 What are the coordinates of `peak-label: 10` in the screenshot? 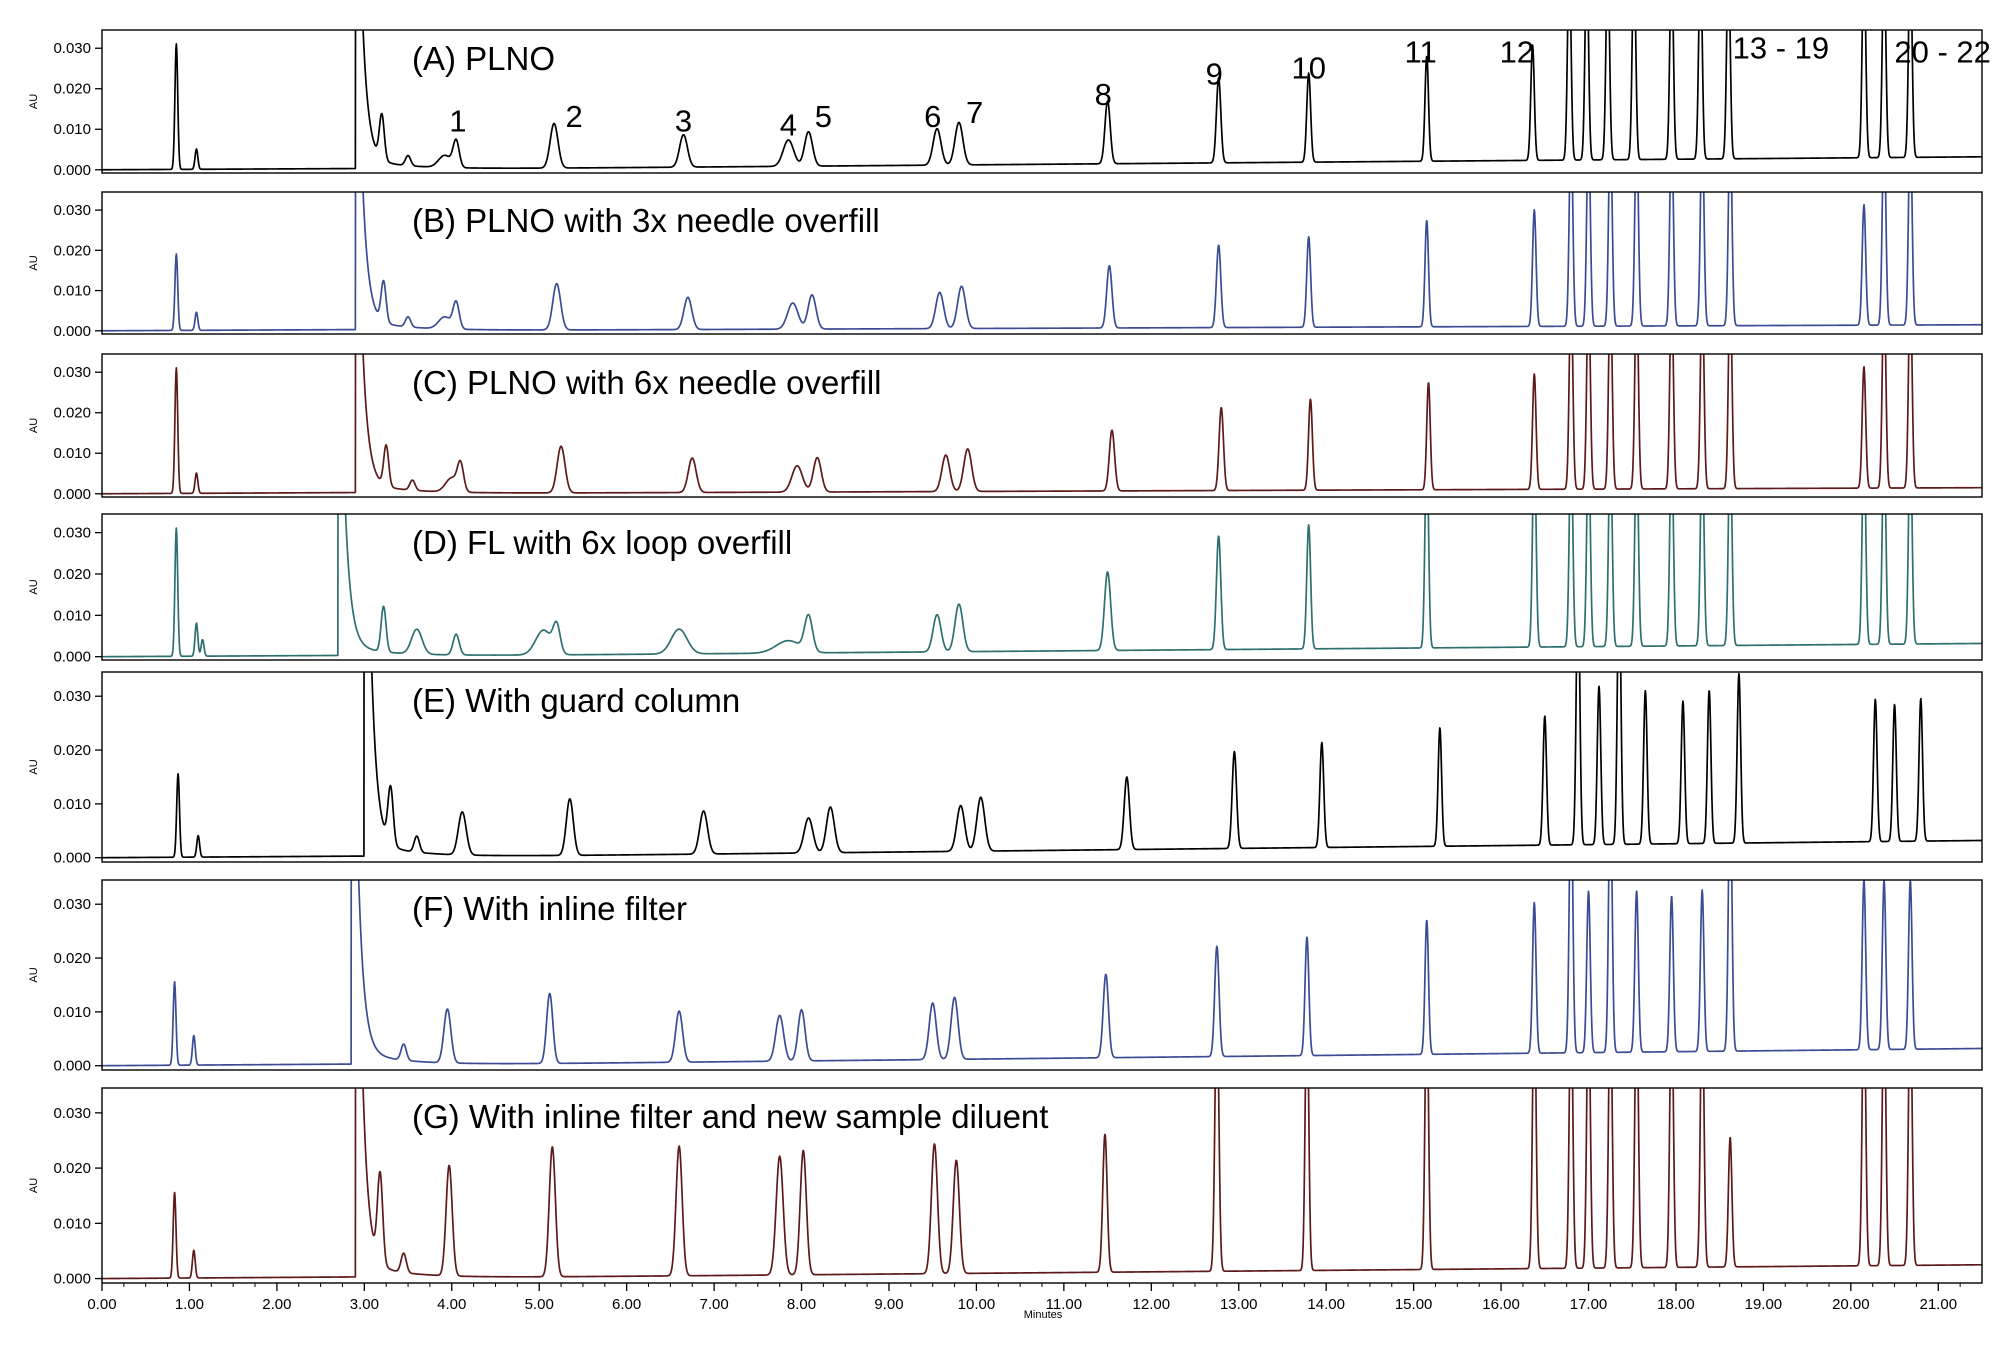 It's located at (1308, 68).